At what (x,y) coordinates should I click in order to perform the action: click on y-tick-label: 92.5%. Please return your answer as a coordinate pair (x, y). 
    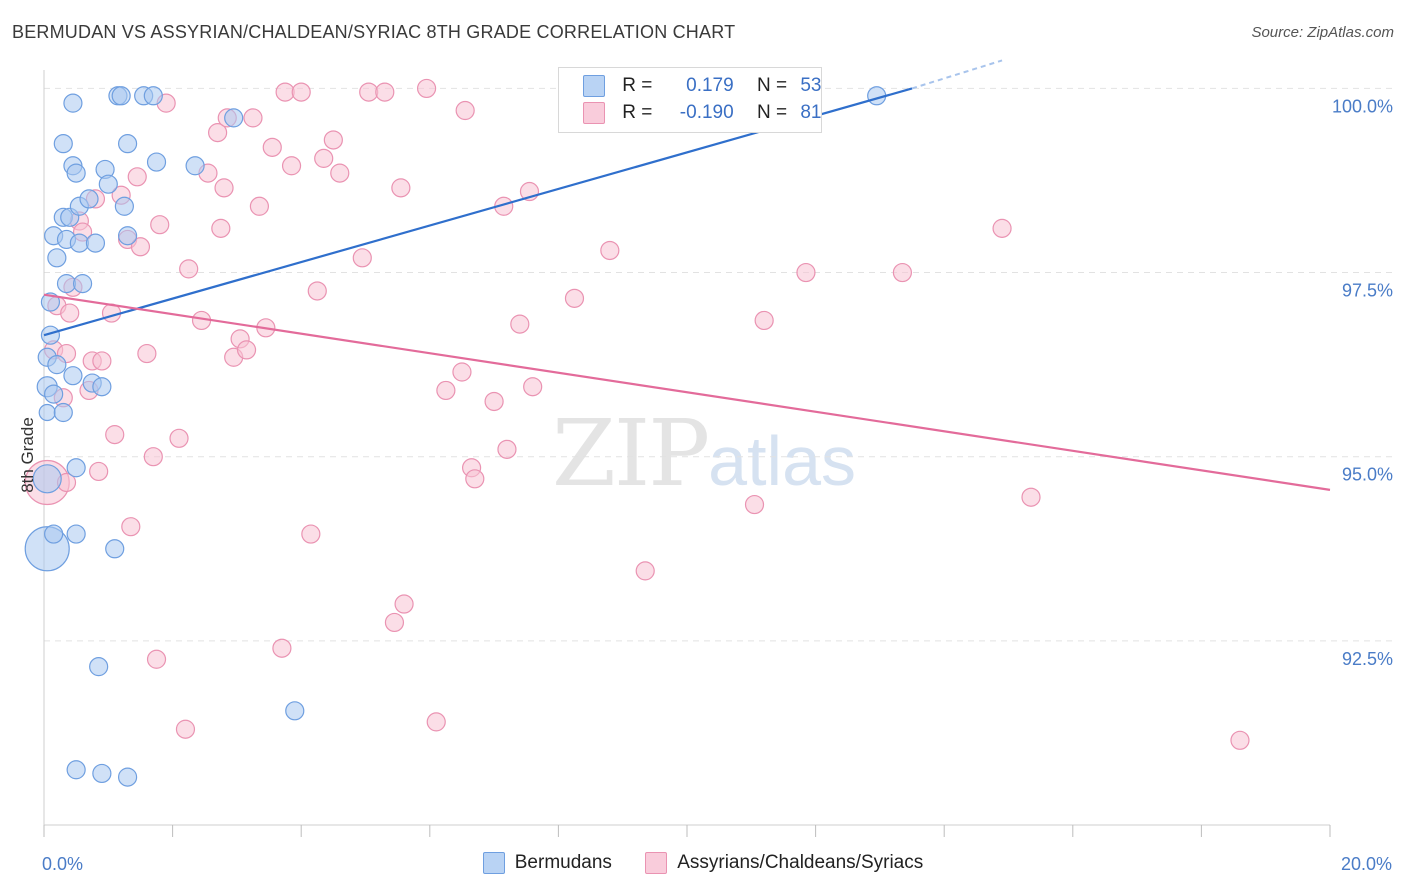
    Looking at the image, I should click on (1367, 659).